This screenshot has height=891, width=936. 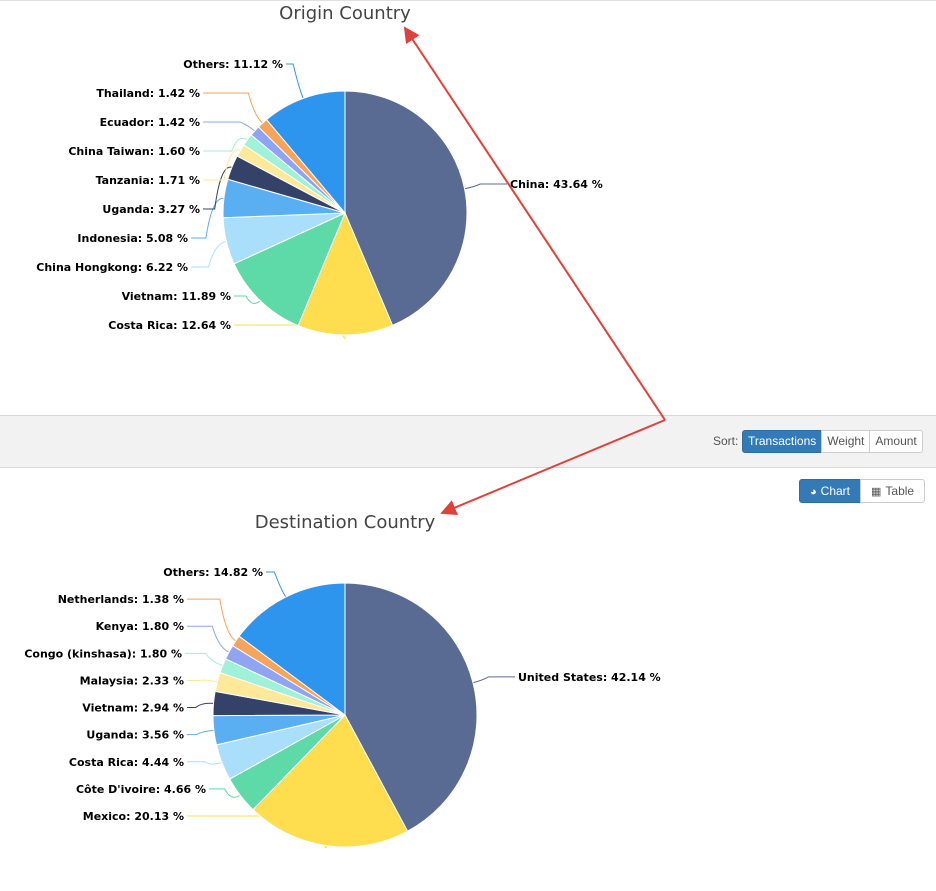 I want to click on dest-data-label-vietnam: Vietnam: 2.94 %, so click(x=133, y=708).